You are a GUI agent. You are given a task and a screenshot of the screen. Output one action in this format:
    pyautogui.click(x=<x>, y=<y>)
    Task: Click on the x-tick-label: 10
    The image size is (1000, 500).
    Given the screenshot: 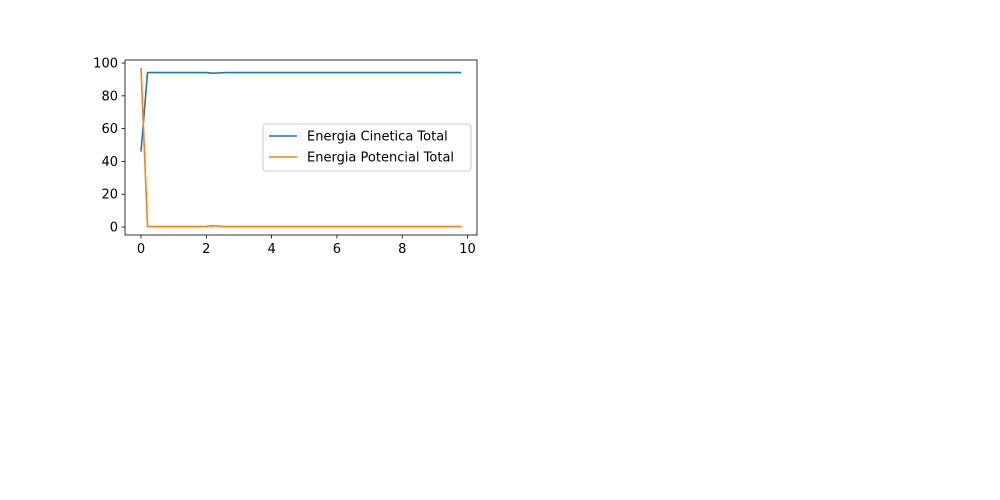 What is the action you would take?
    pyautogui.click(x=467, y=249)
    